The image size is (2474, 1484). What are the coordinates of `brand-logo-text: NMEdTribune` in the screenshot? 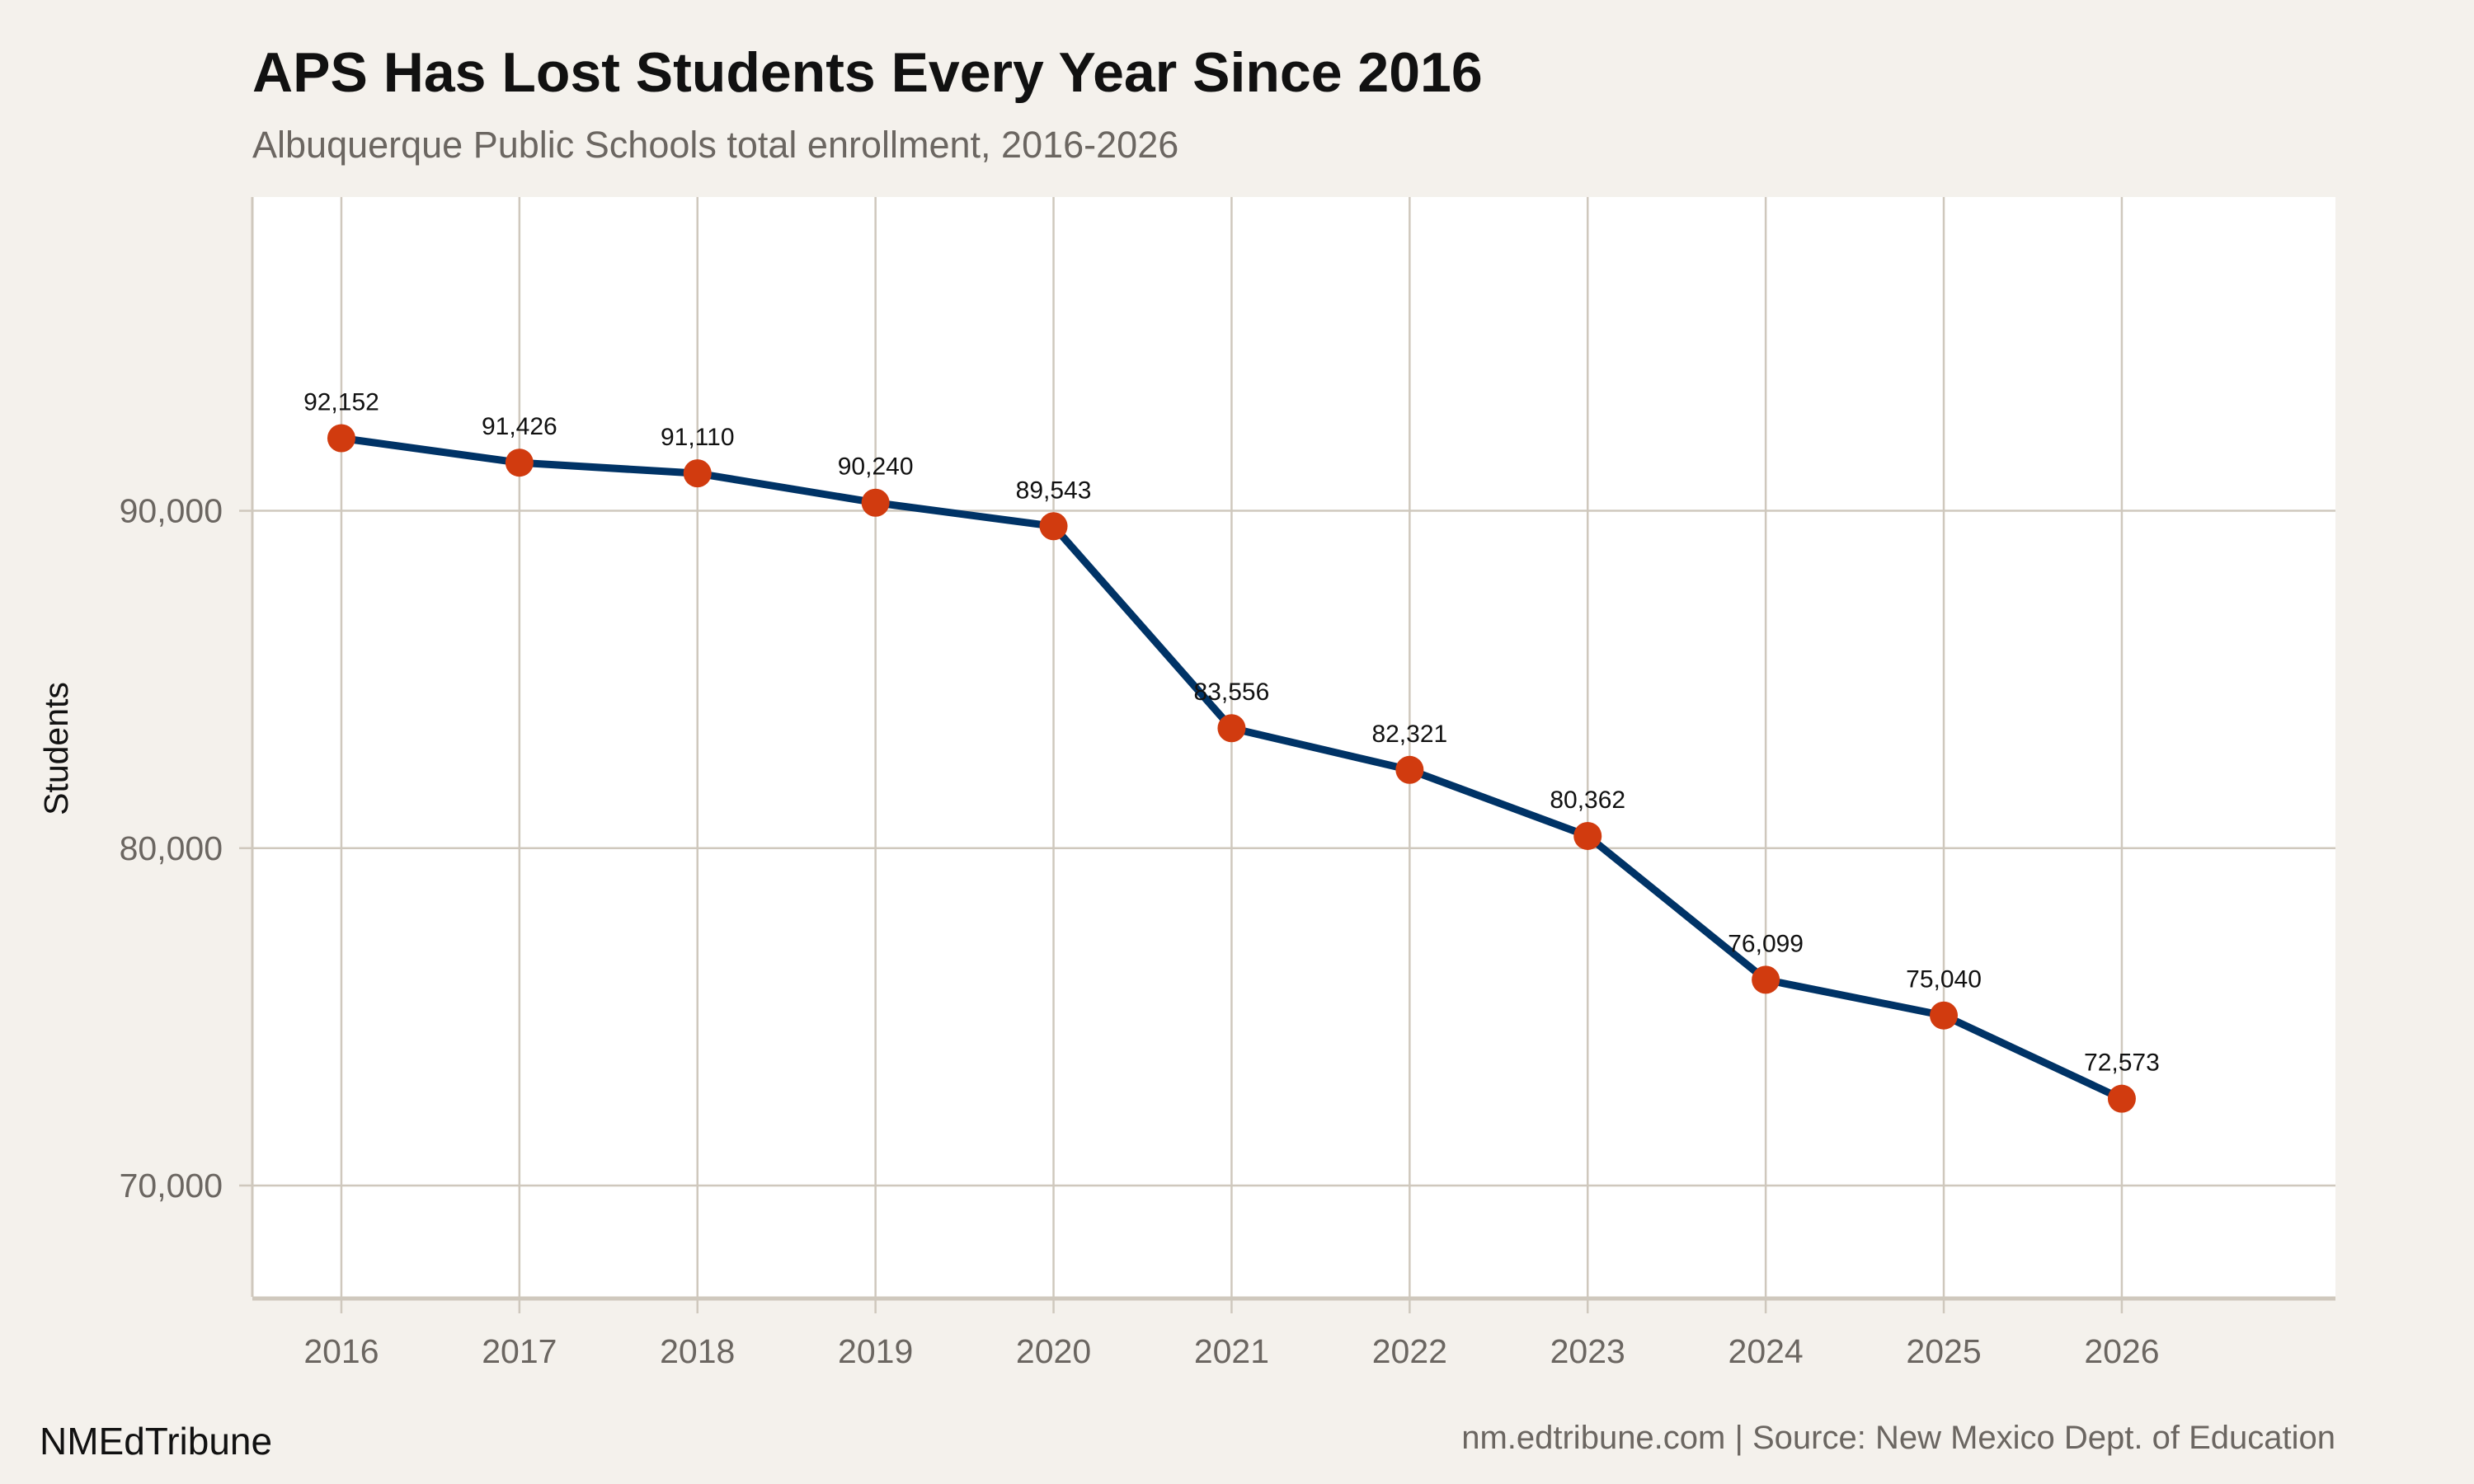 It's located at (156, 1441).